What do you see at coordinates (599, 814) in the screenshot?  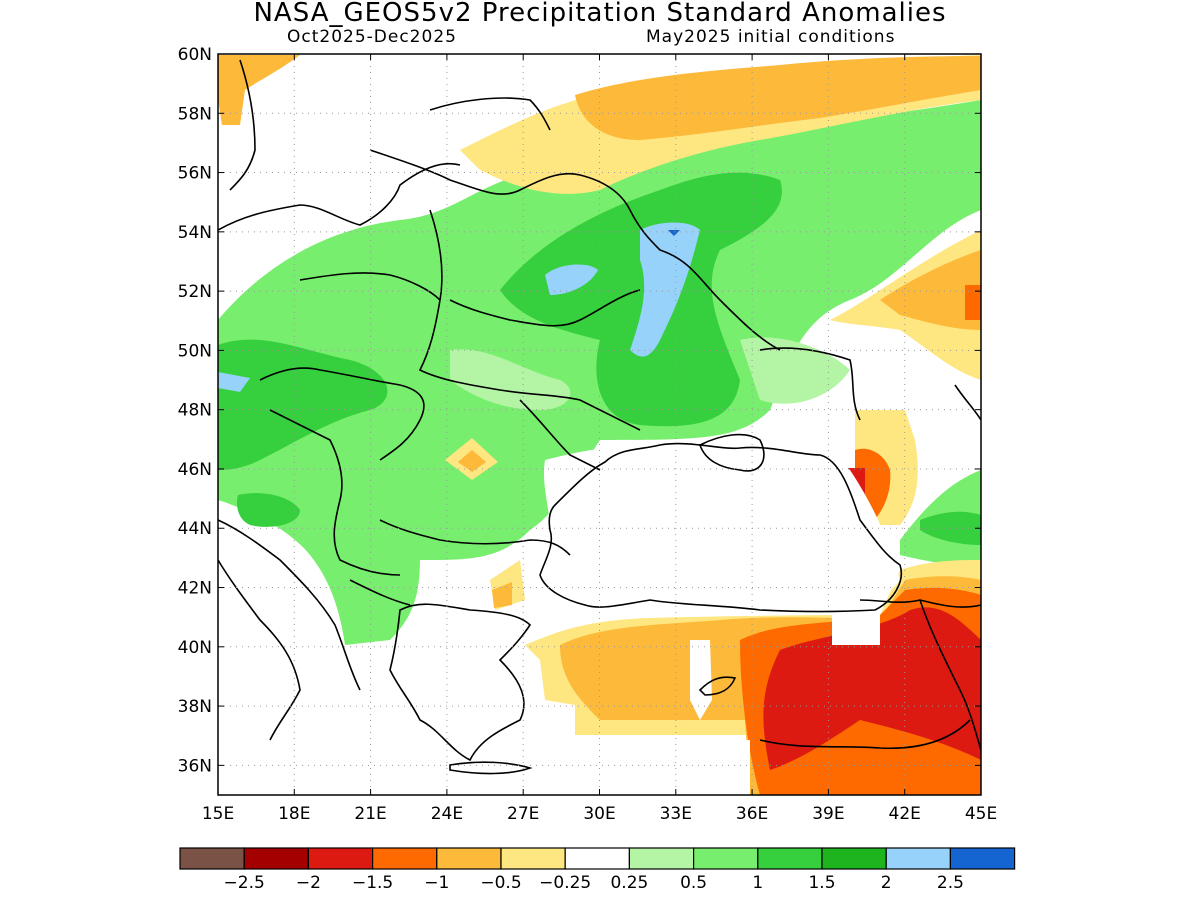 I see `lon-tick-label: 30E` at bounding box center [599, 814].